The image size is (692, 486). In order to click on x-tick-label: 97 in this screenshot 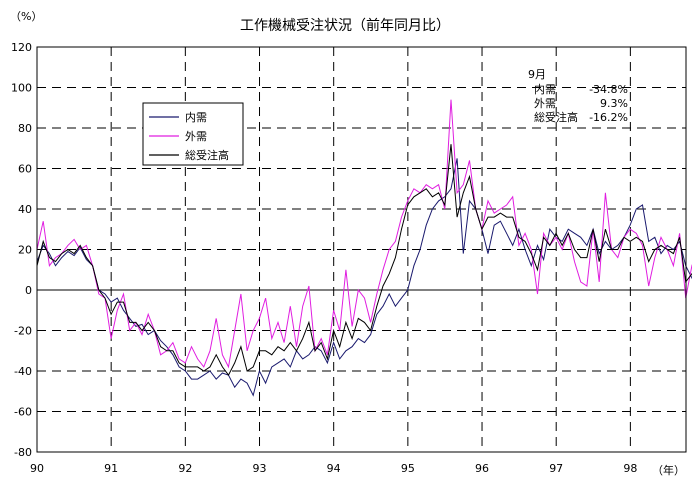, I will do `click(556, 468)`.